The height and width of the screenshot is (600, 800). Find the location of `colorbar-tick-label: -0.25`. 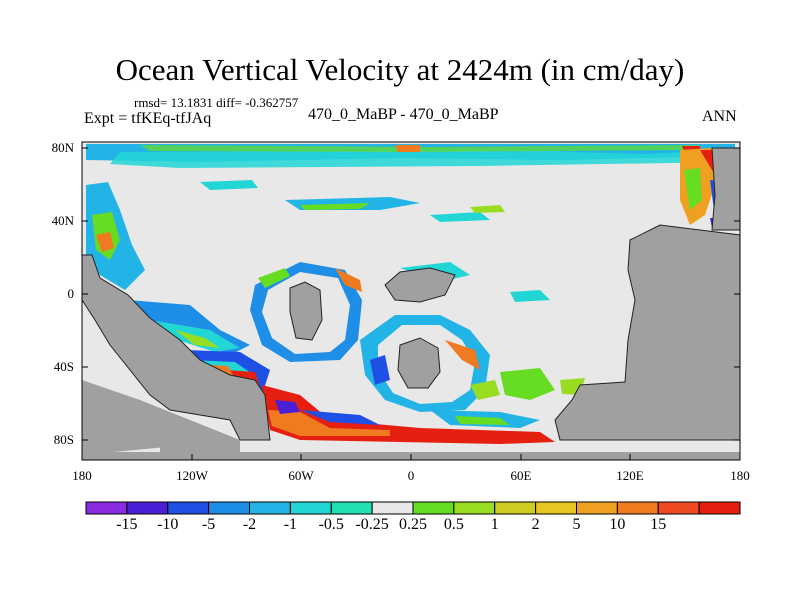

colorbar-tick-label: -0.25 is located at coordinates (372, 524).